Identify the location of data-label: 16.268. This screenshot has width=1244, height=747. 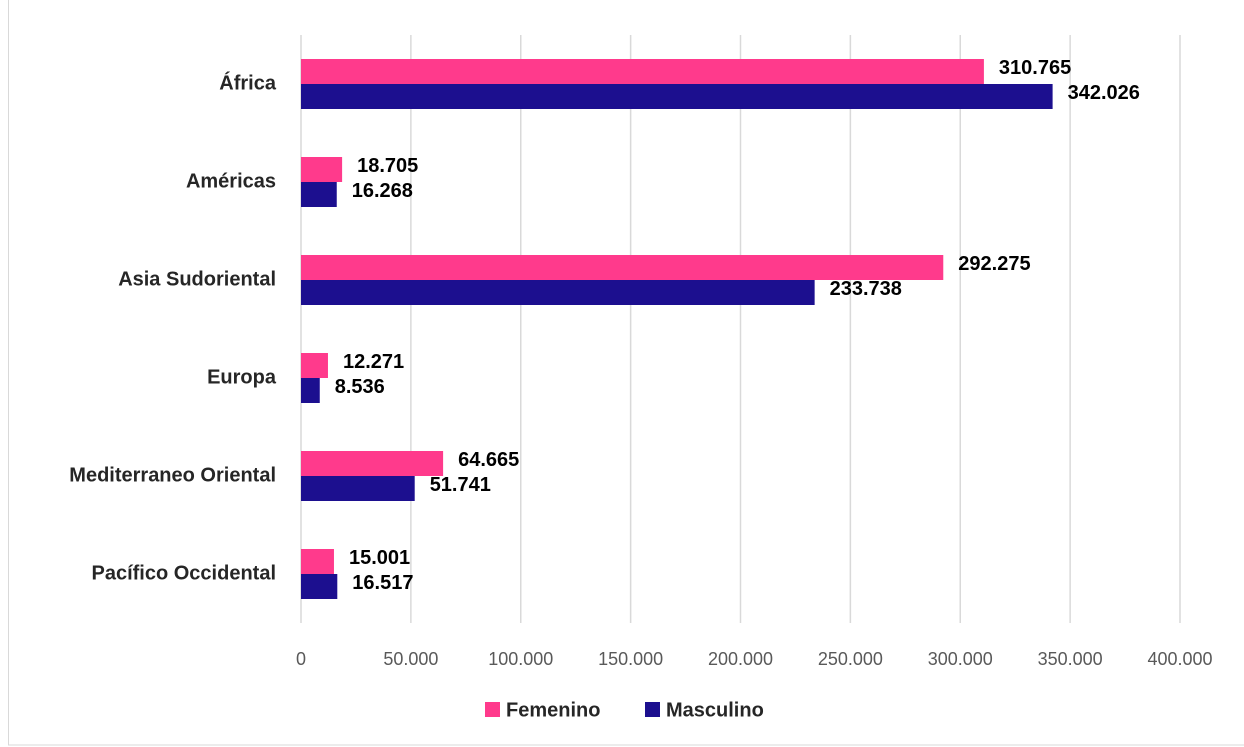
(382, 191).